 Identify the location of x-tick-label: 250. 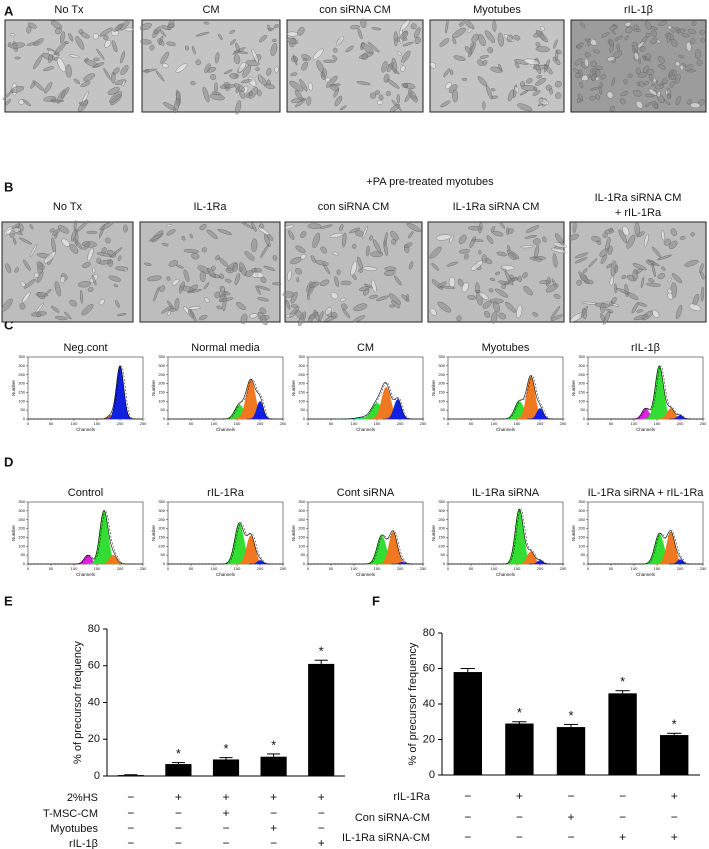
(283, 568).